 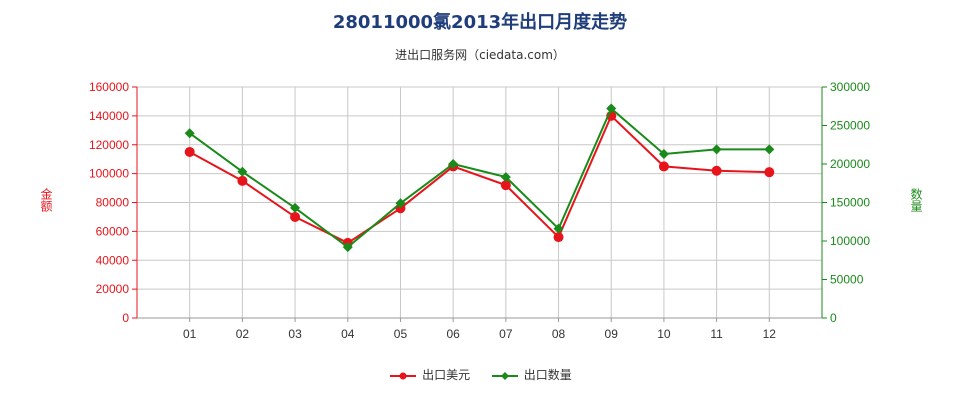 I want to click on y-right-tick-label: 100000, so click(x=850, y=241).